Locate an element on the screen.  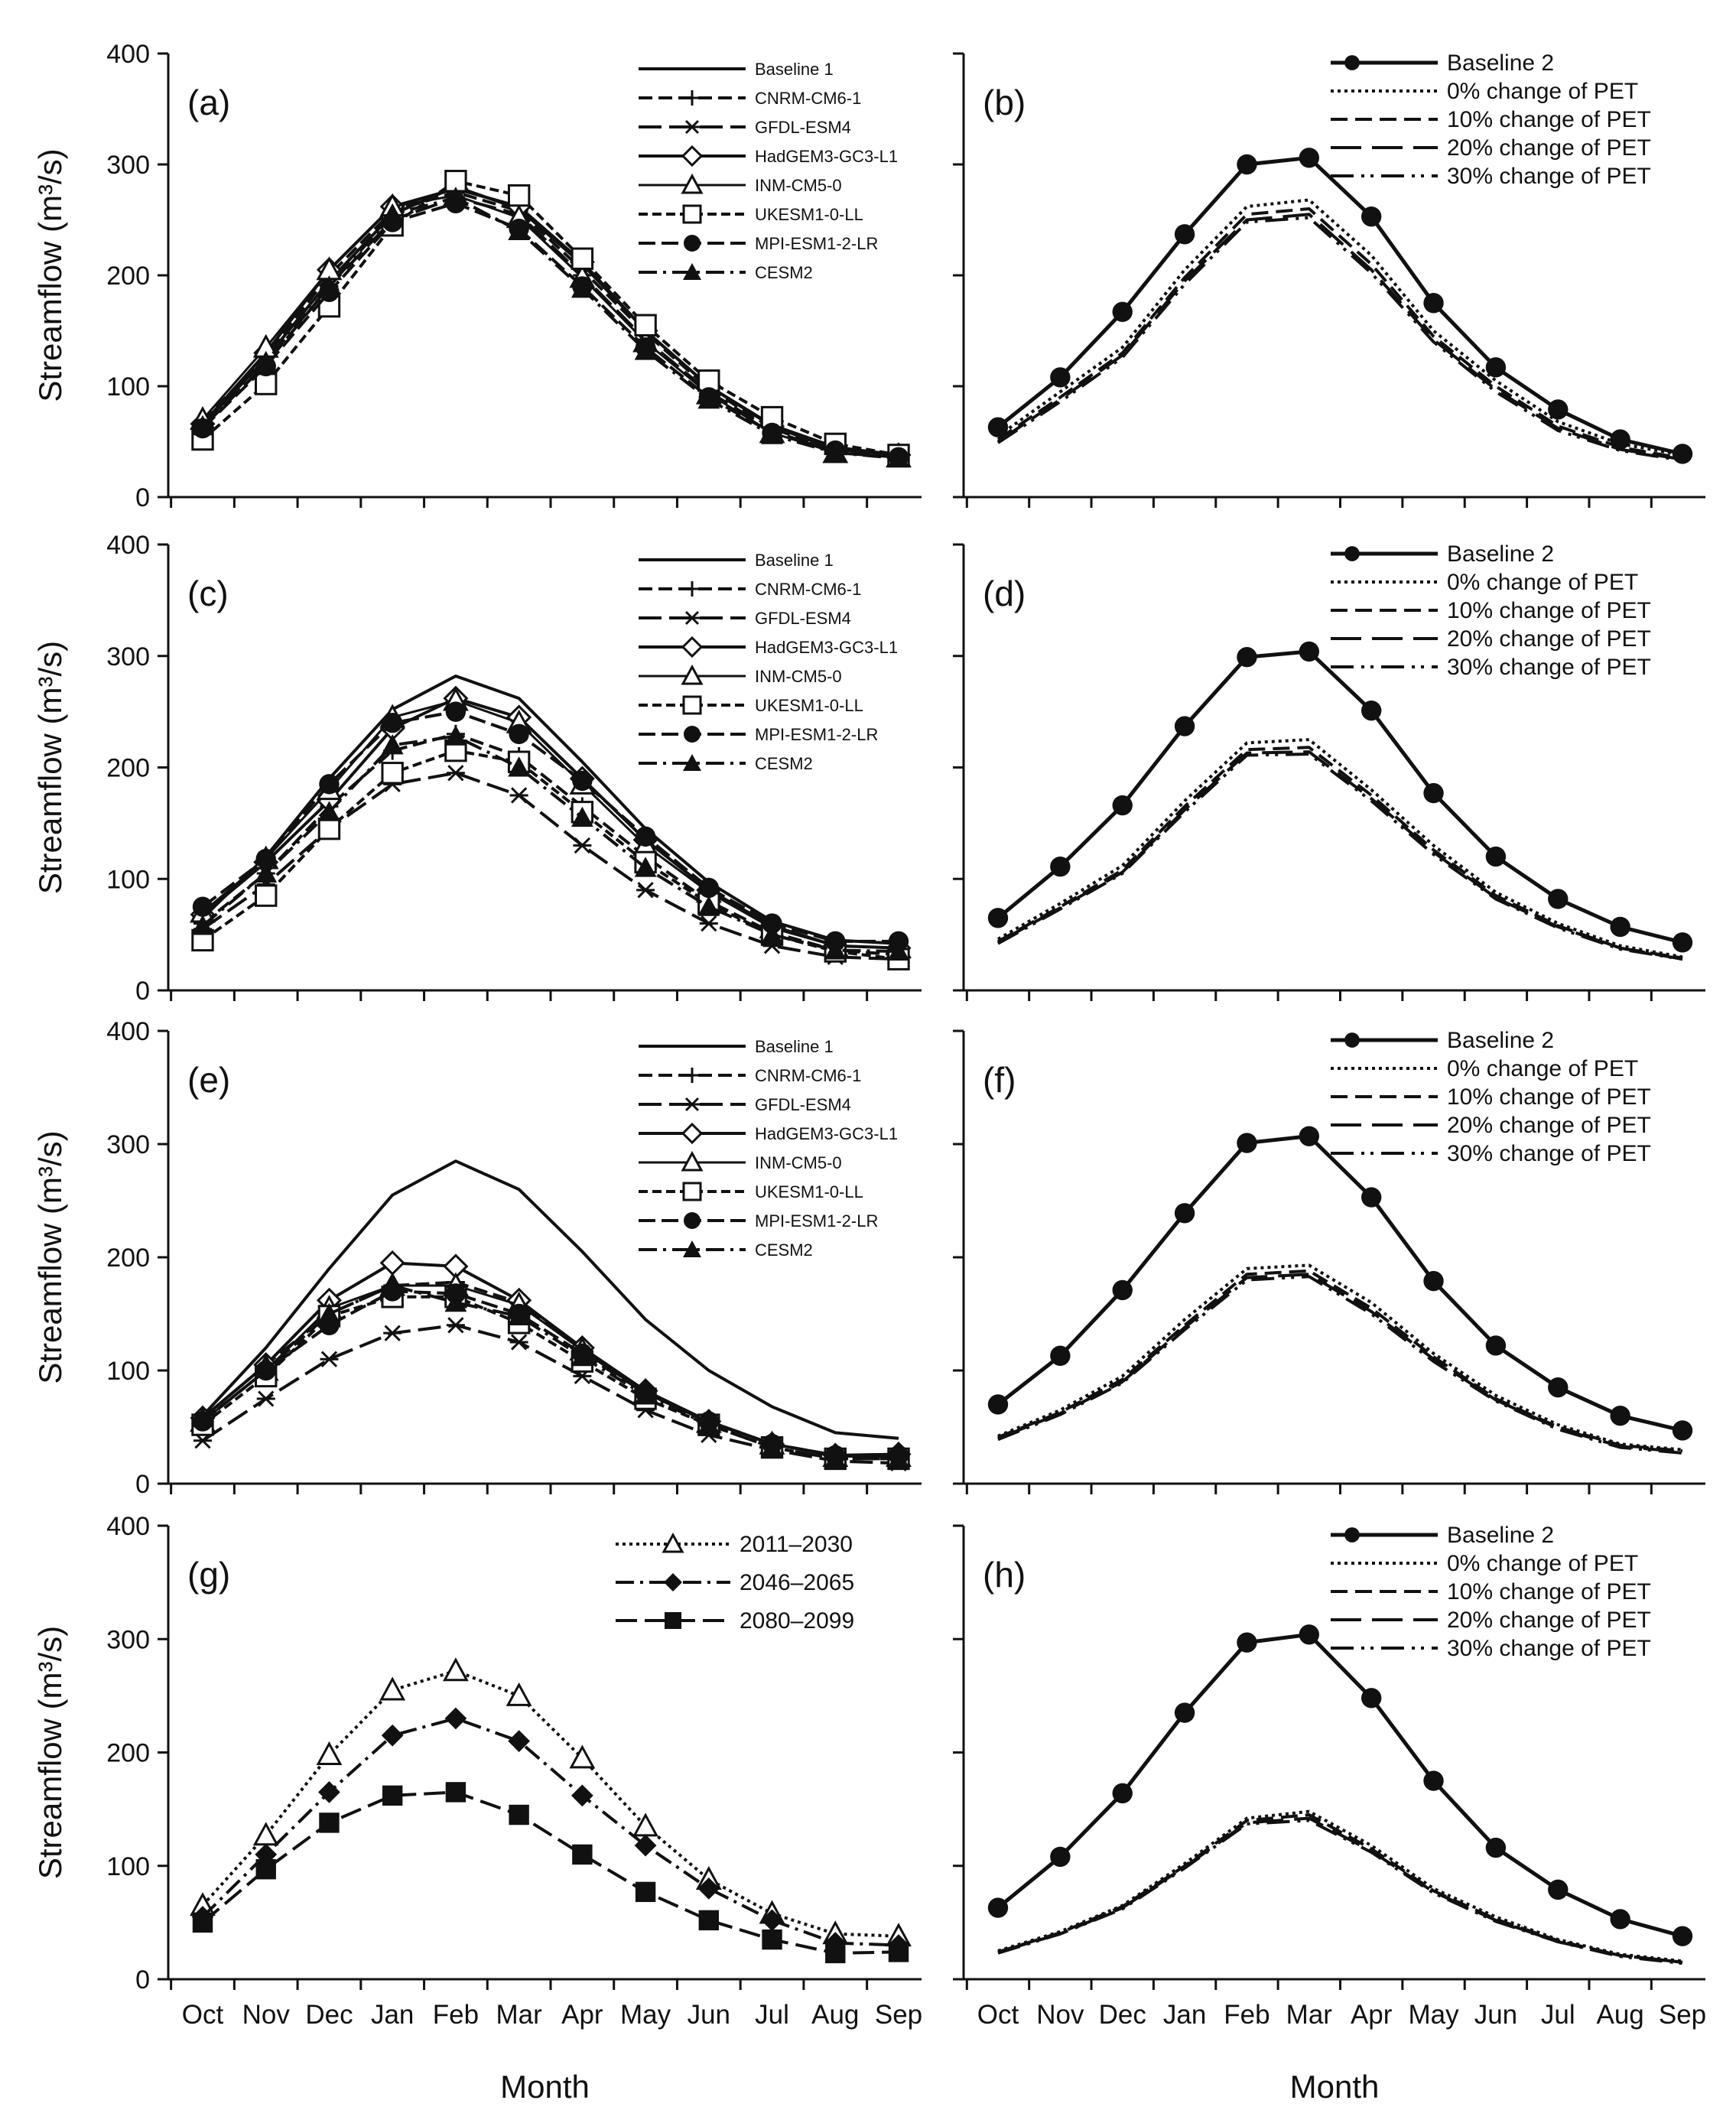
series-mpi-esm1-2-lr is located at coordinates (550, 1373).